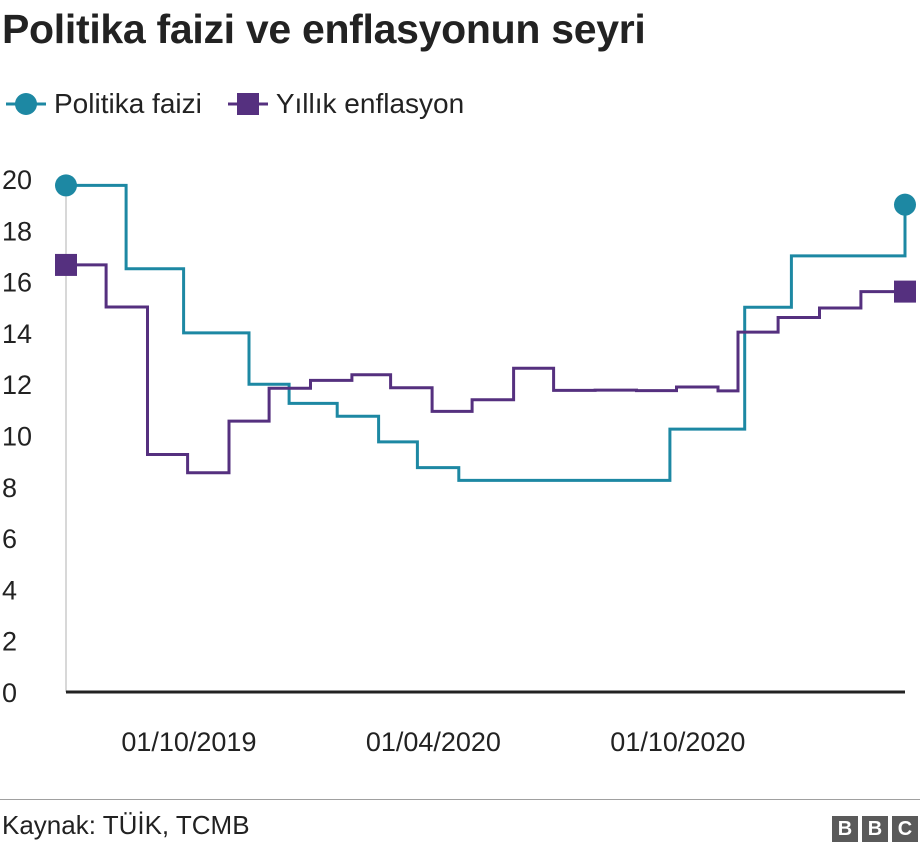 This screenshot has height=854, width=920. What do you see at coordinates (460, 799) in the screenshot?
I see `footer-divider` at bounding box center [460, 799].